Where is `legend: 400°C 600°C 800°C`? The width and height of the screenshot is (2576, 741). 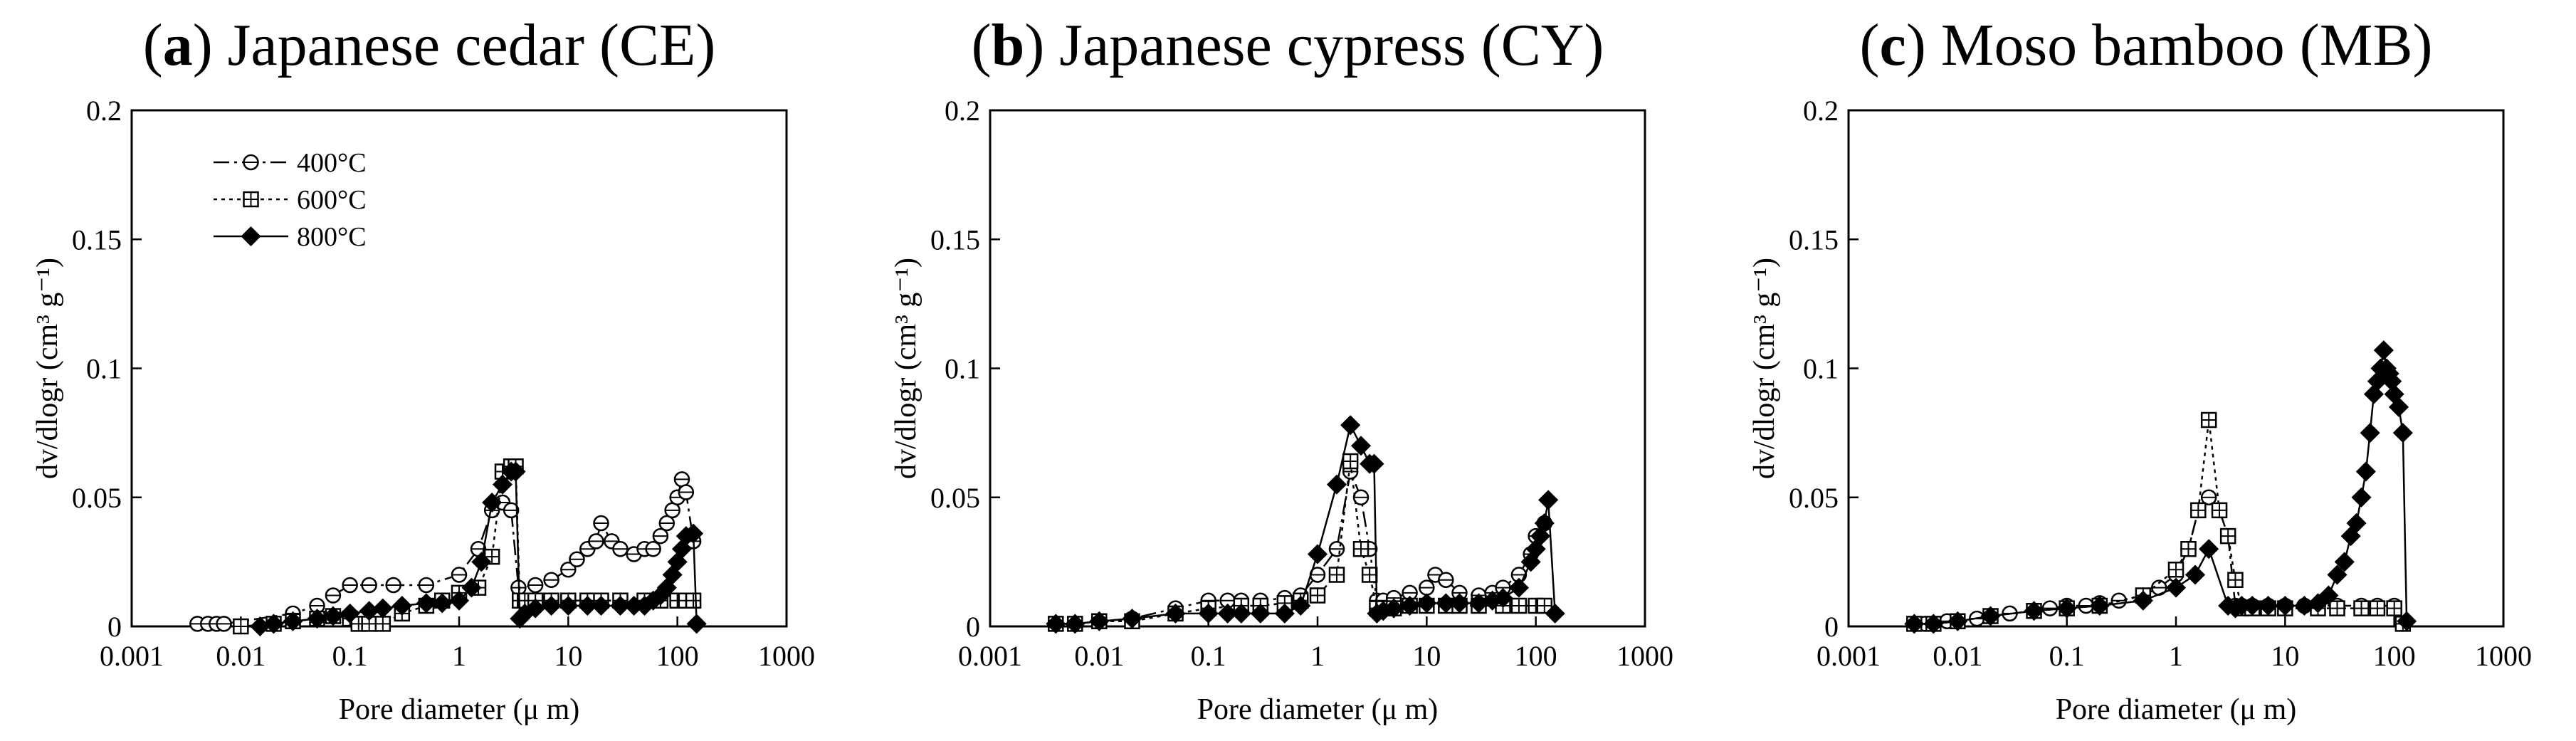 legend: 400°C 600°C 800°C is located at coordinates (290, 200).